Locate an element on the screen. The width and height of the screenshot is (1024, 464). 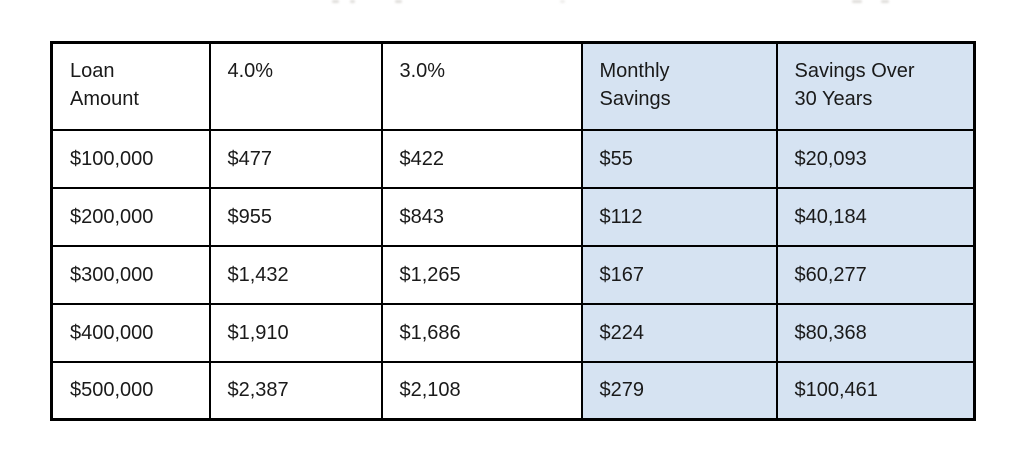
cell-payment-3pct: $1,686 is located at coordinates (481, 332).